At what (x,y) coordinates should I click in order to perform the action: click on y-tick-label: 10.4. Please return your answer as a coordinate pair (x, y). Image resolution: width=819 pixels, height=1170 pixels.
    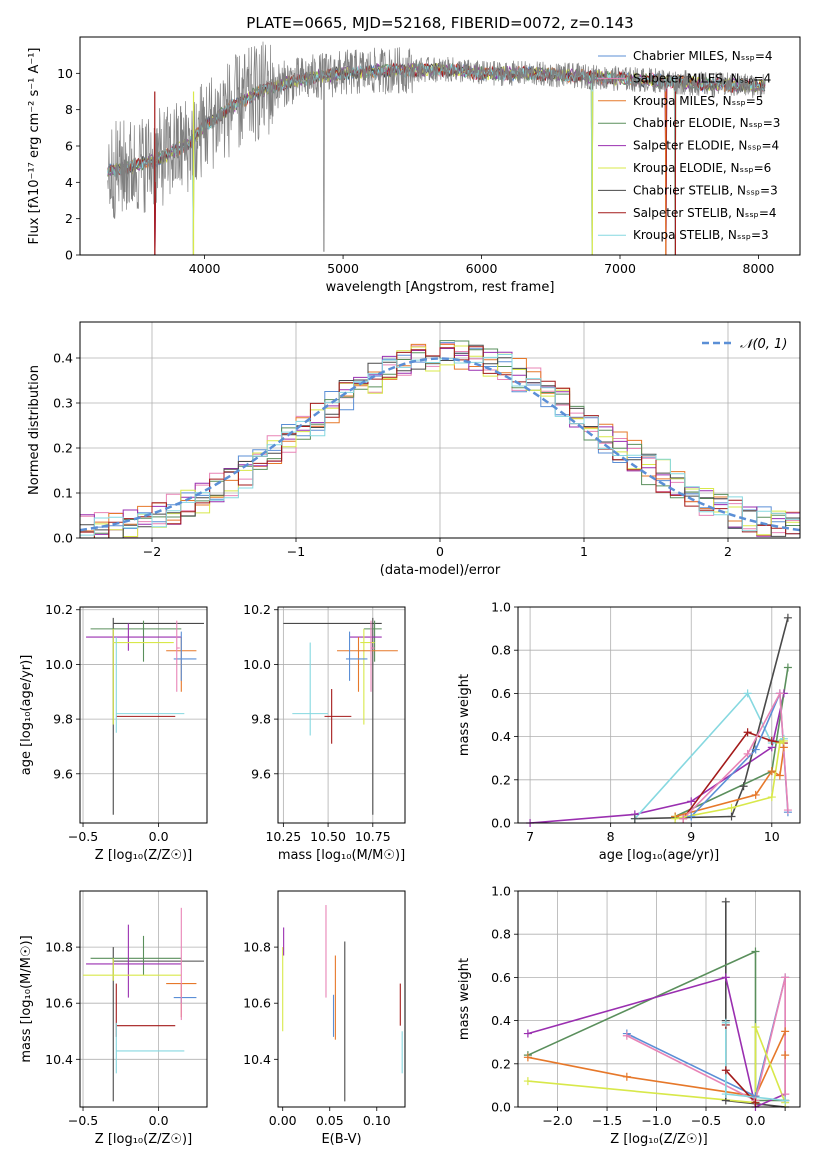
    Looking at the image, I should click on (257, 1059).